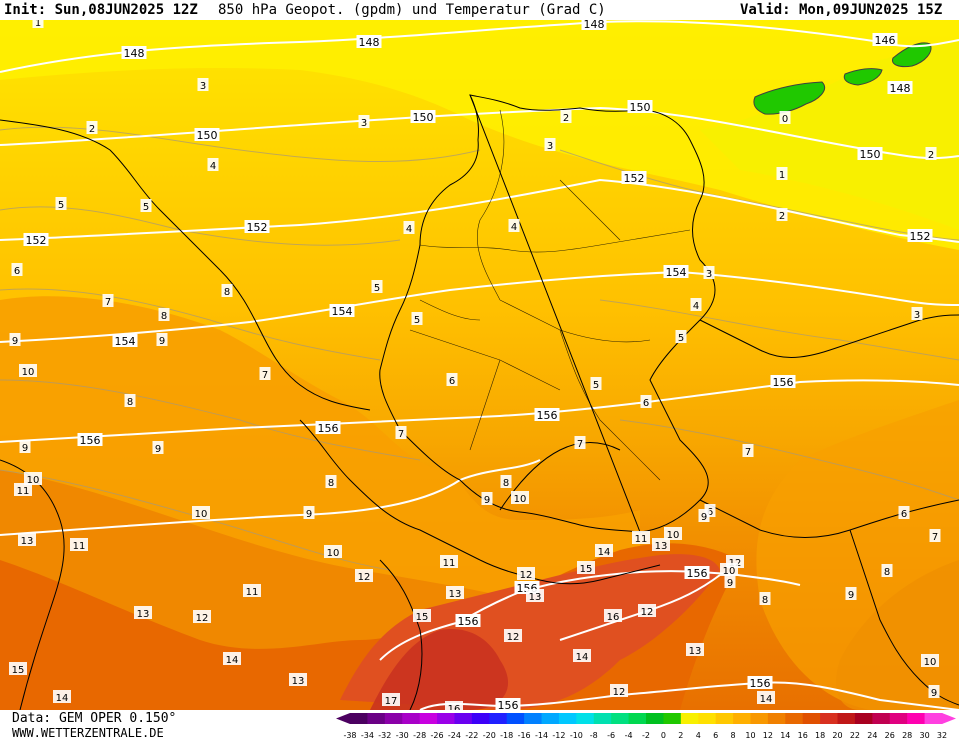  I want to click on scale-tick-label: -26, so click(437, 735).